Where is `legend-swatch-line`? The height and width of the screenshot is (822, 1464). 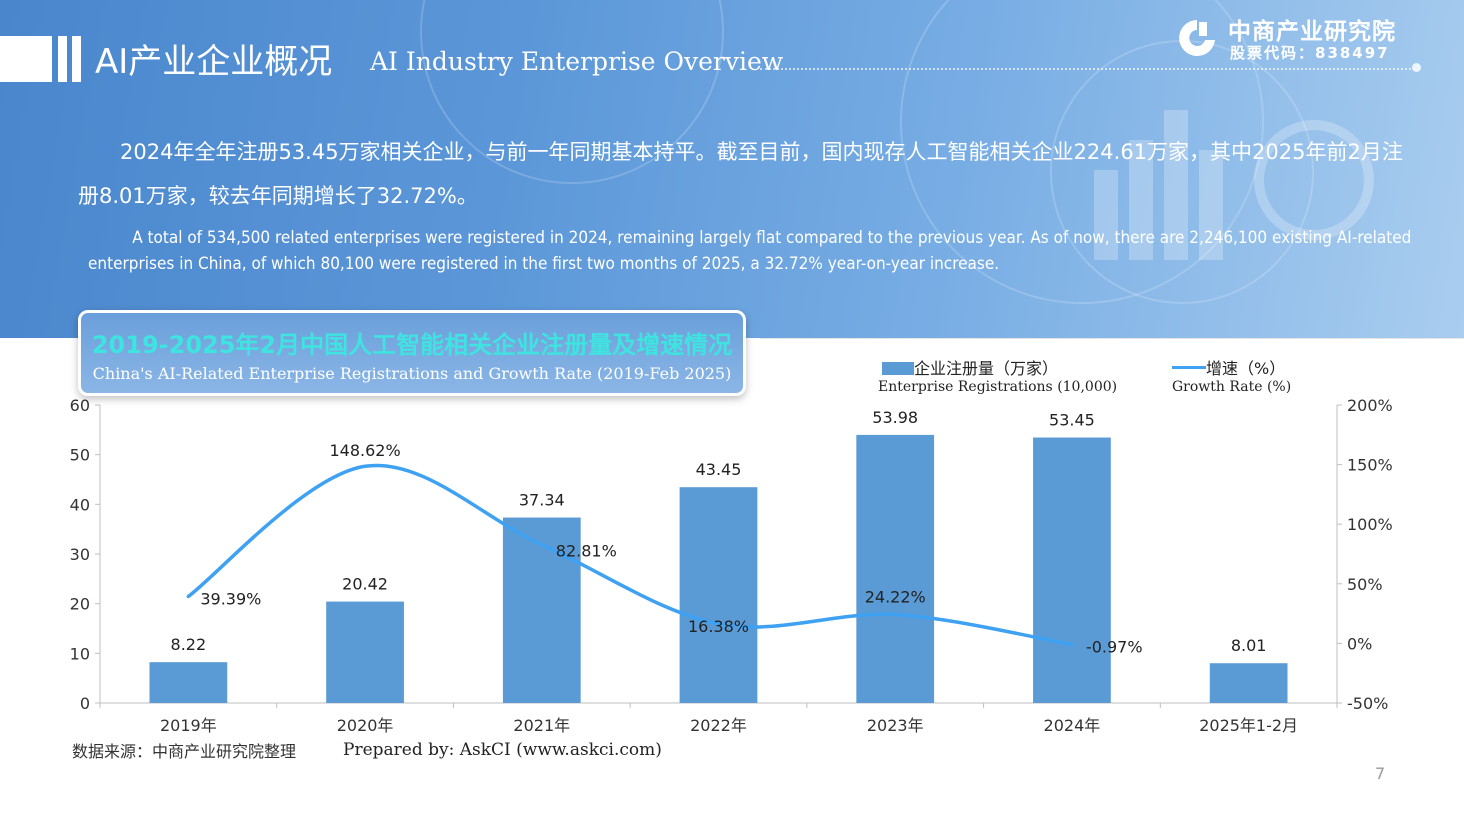
legend-swatch-line is located at coordinates (1189, 367).